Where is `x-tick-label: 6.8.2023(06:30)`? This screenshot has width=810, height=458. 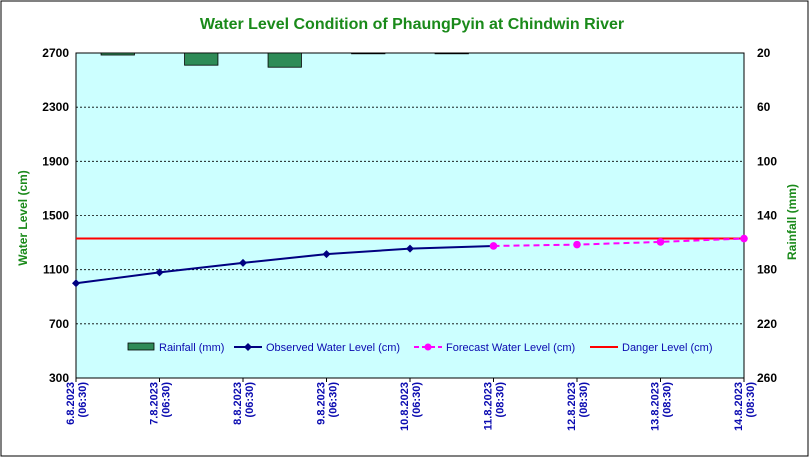
x-tick-label: 6.8.2023(06:30) is located at coordinates (77, 403).